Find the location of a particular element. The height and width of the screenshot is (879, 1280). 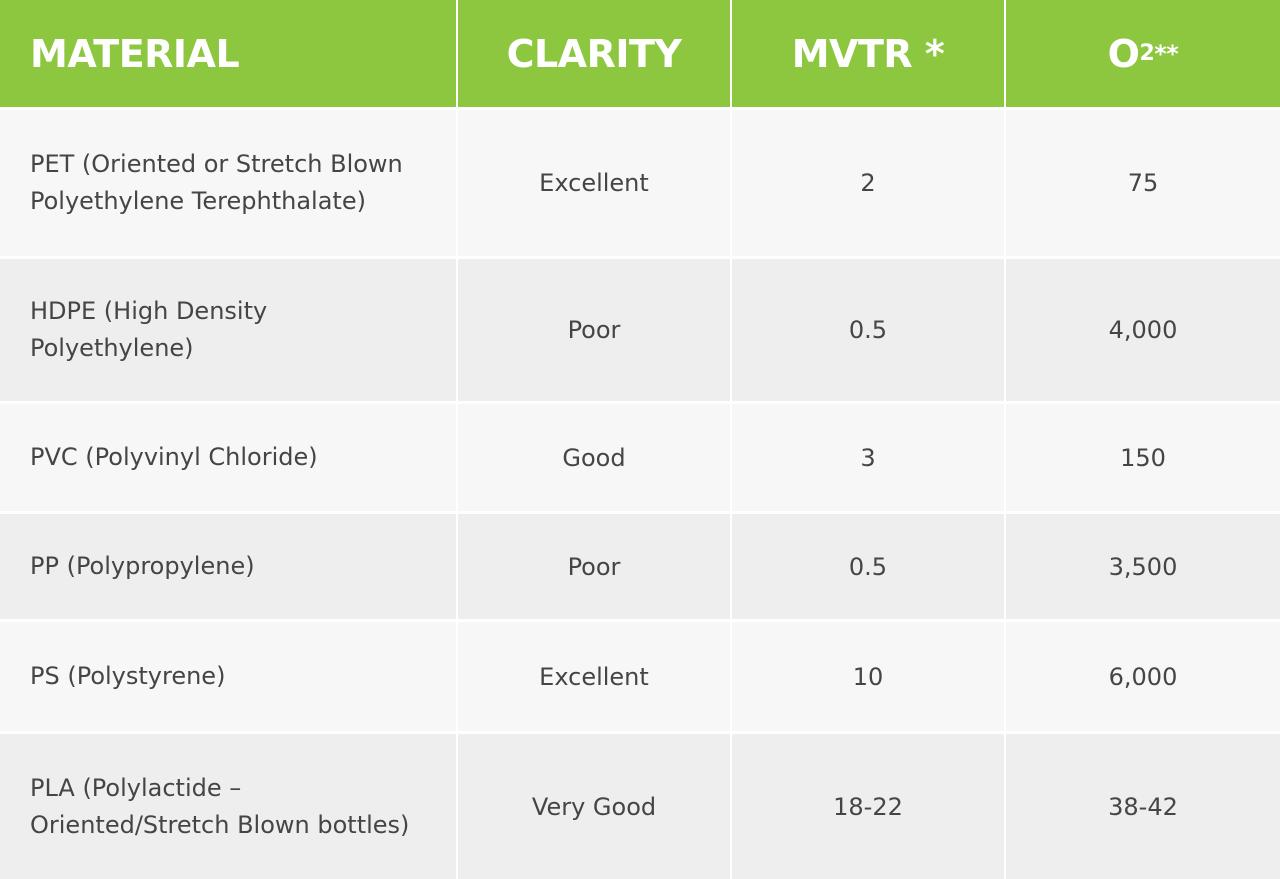

header-superscript: ** is located at coordinates (1166, 53).